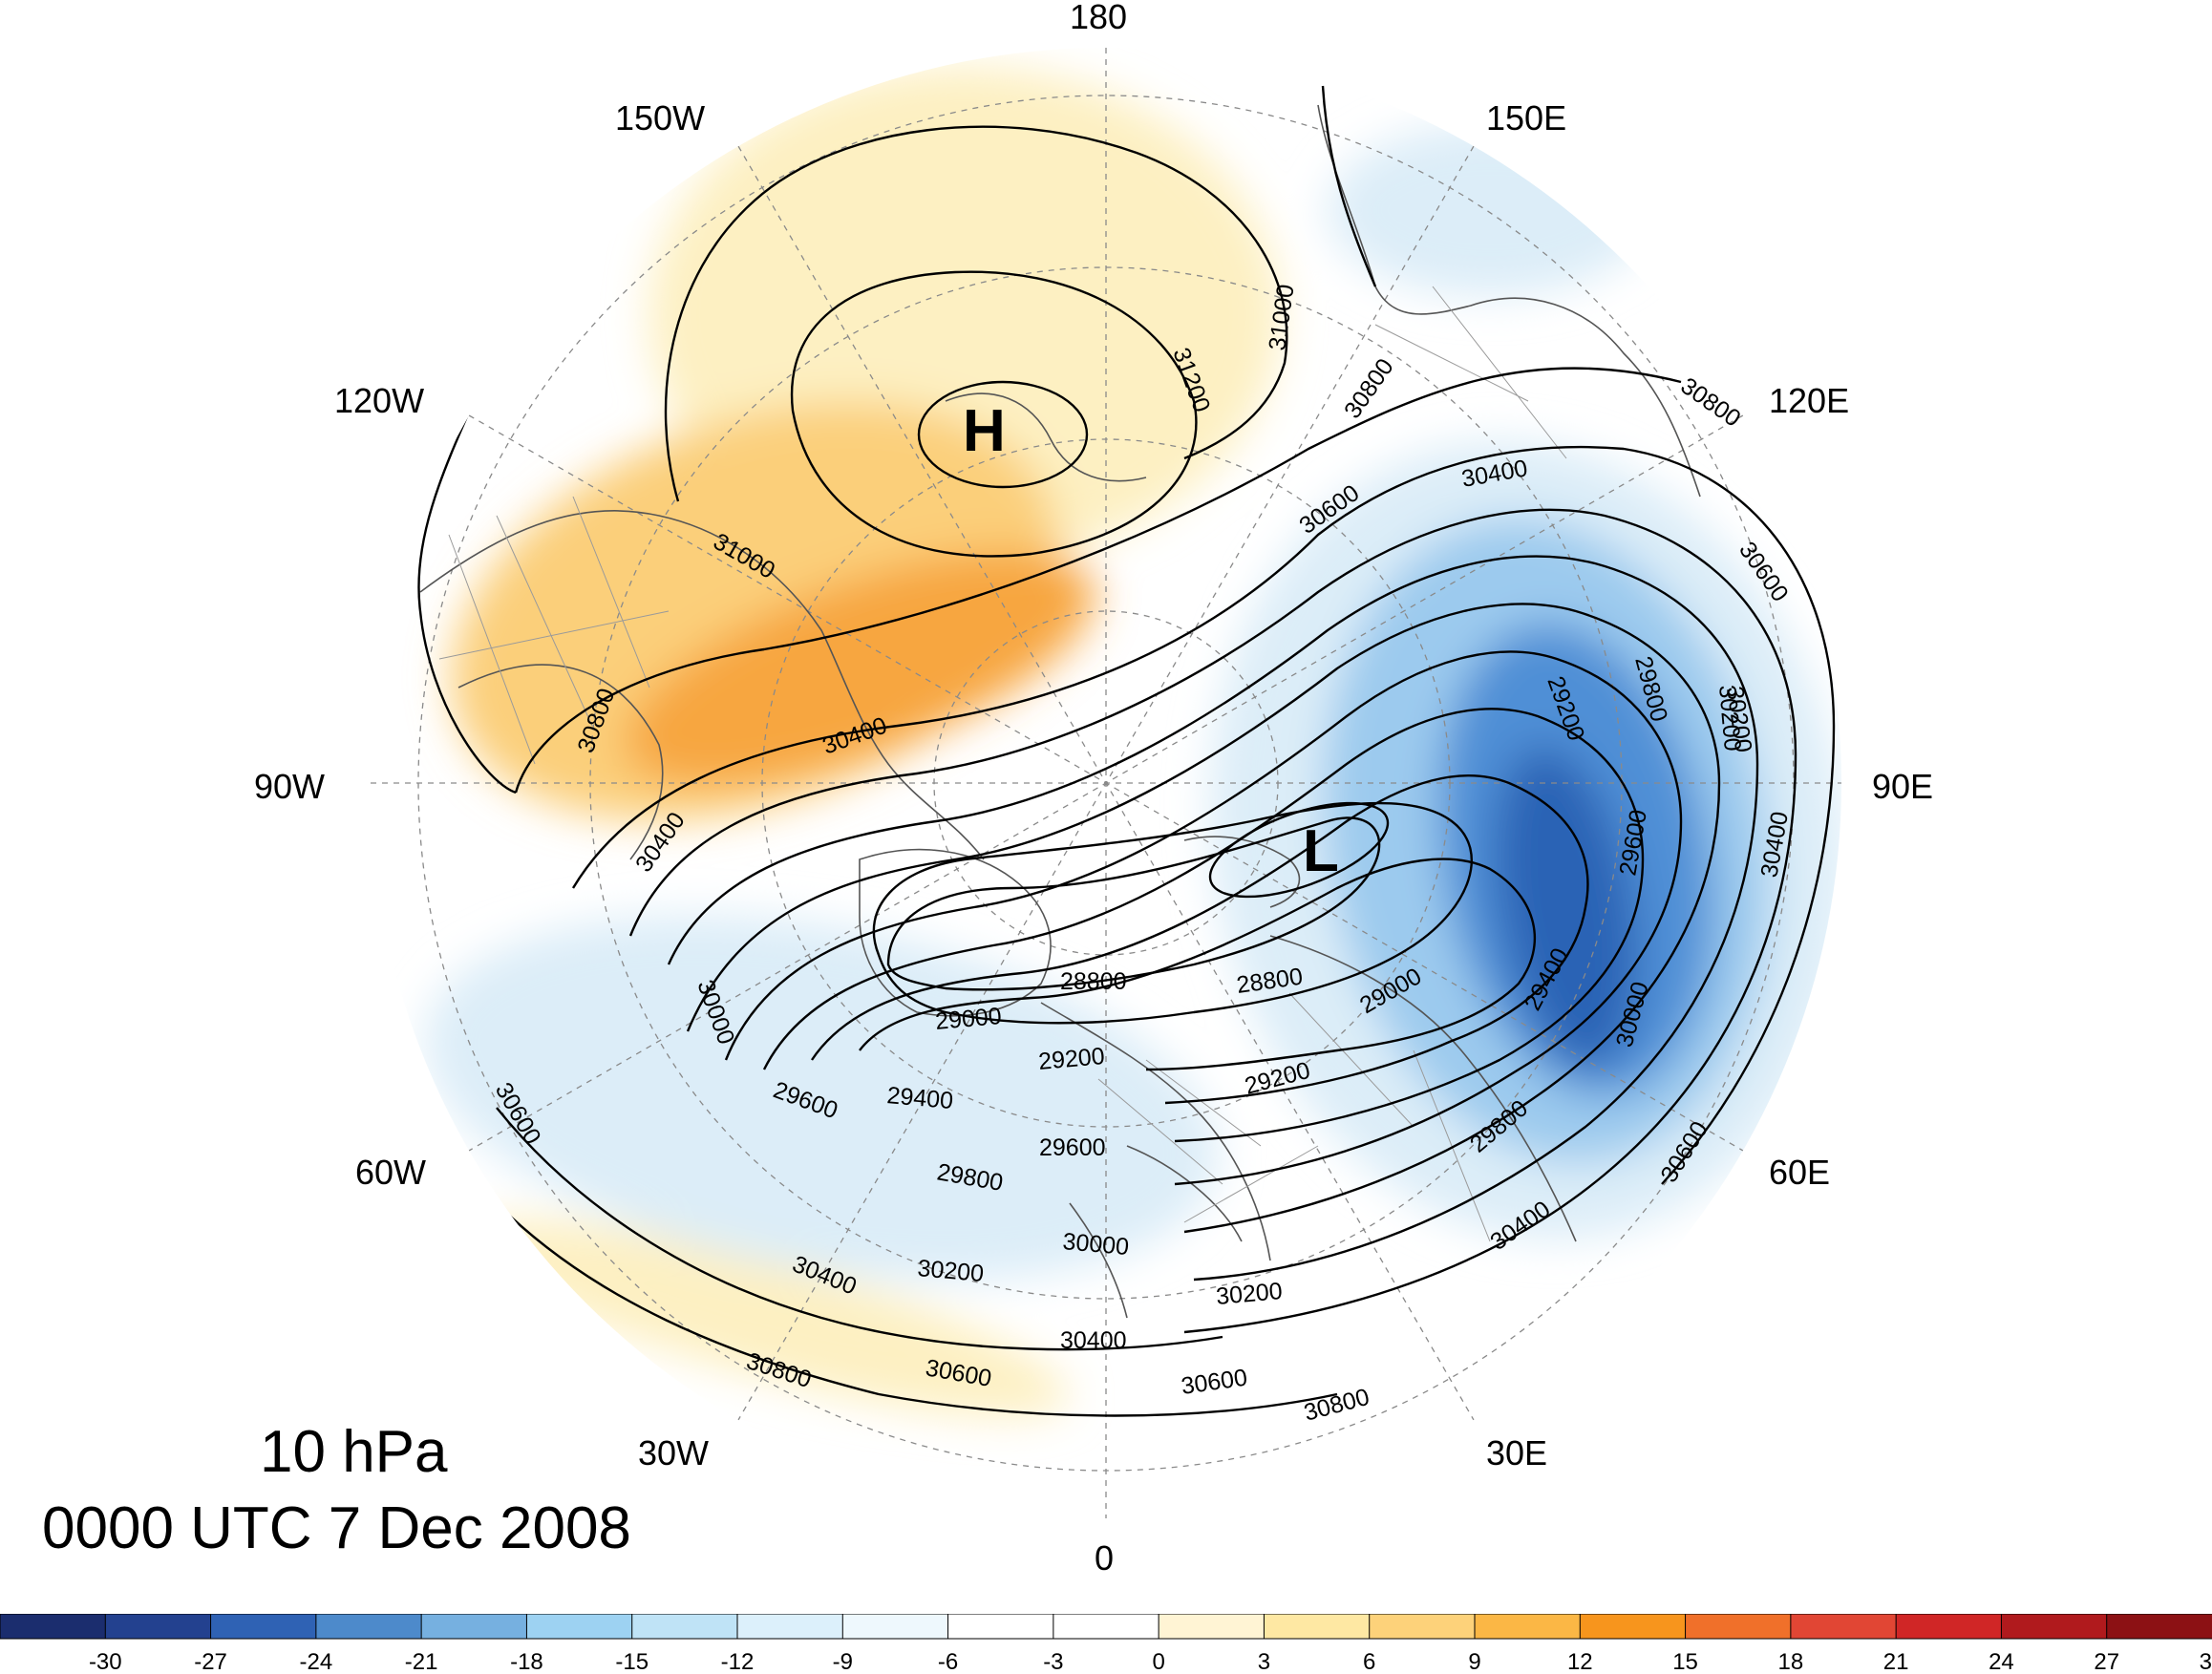 The height and width of the screenshot is (1674, 2212). What do you see at coordinates (1474, 1661) in the screenshot?
I see `colorbar-tick-label: 9` at bounding box center [1474, 1661].